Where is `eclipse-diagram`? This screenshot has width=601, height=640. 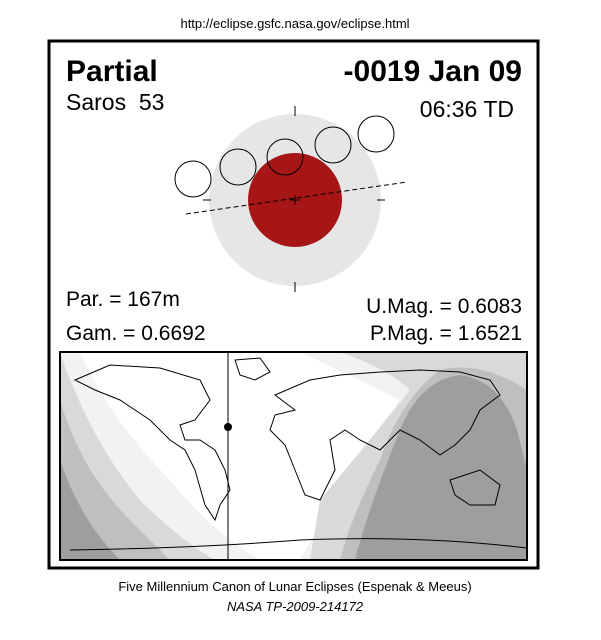 eclipse-diagram is located at coordinates (291, 199).